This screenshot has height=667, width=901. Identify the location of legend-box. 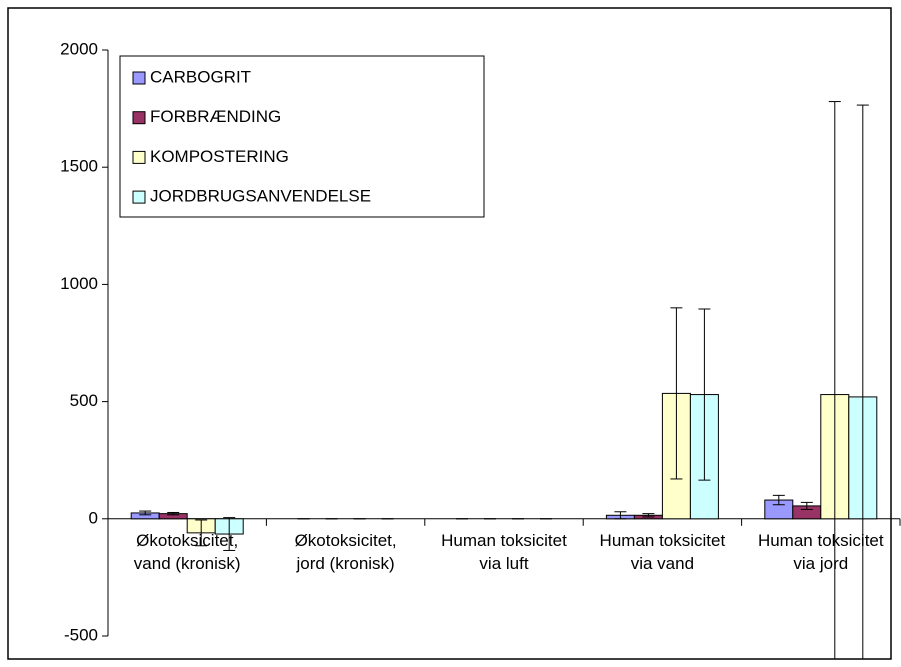
(302, 136).